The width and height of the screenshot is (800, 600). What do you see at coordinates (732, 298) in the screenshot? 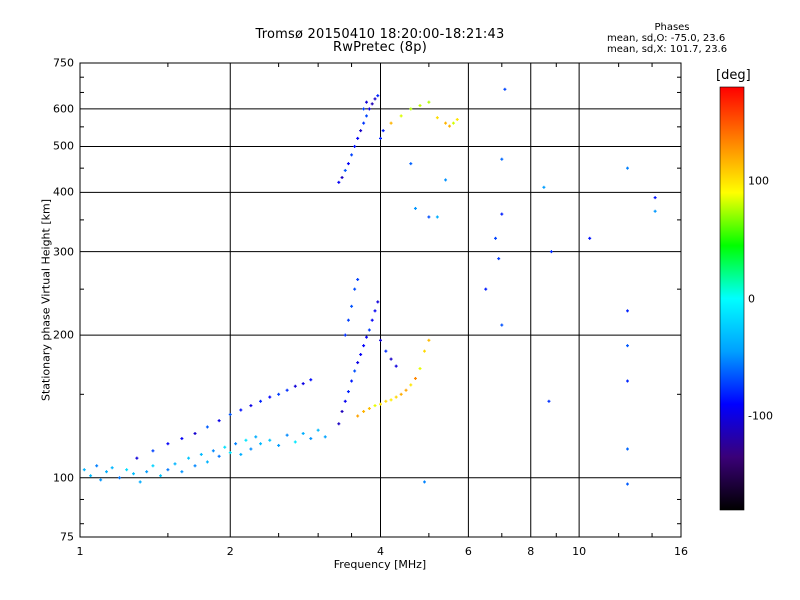
I see `colorbar` at bounding box center [732, 298].